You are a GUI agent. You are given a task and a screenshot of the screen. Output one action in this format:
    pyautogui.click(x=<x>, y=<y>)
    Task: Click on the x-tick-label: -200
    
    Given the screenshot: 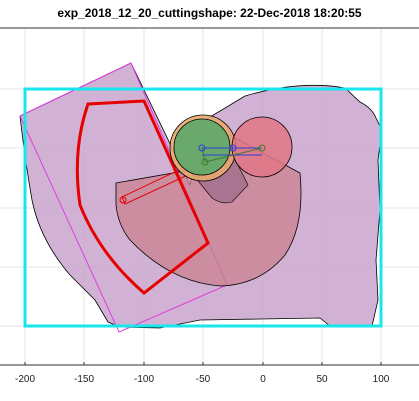 What is the action you would take?
    pyautogui.click(x=25, y=379)
    